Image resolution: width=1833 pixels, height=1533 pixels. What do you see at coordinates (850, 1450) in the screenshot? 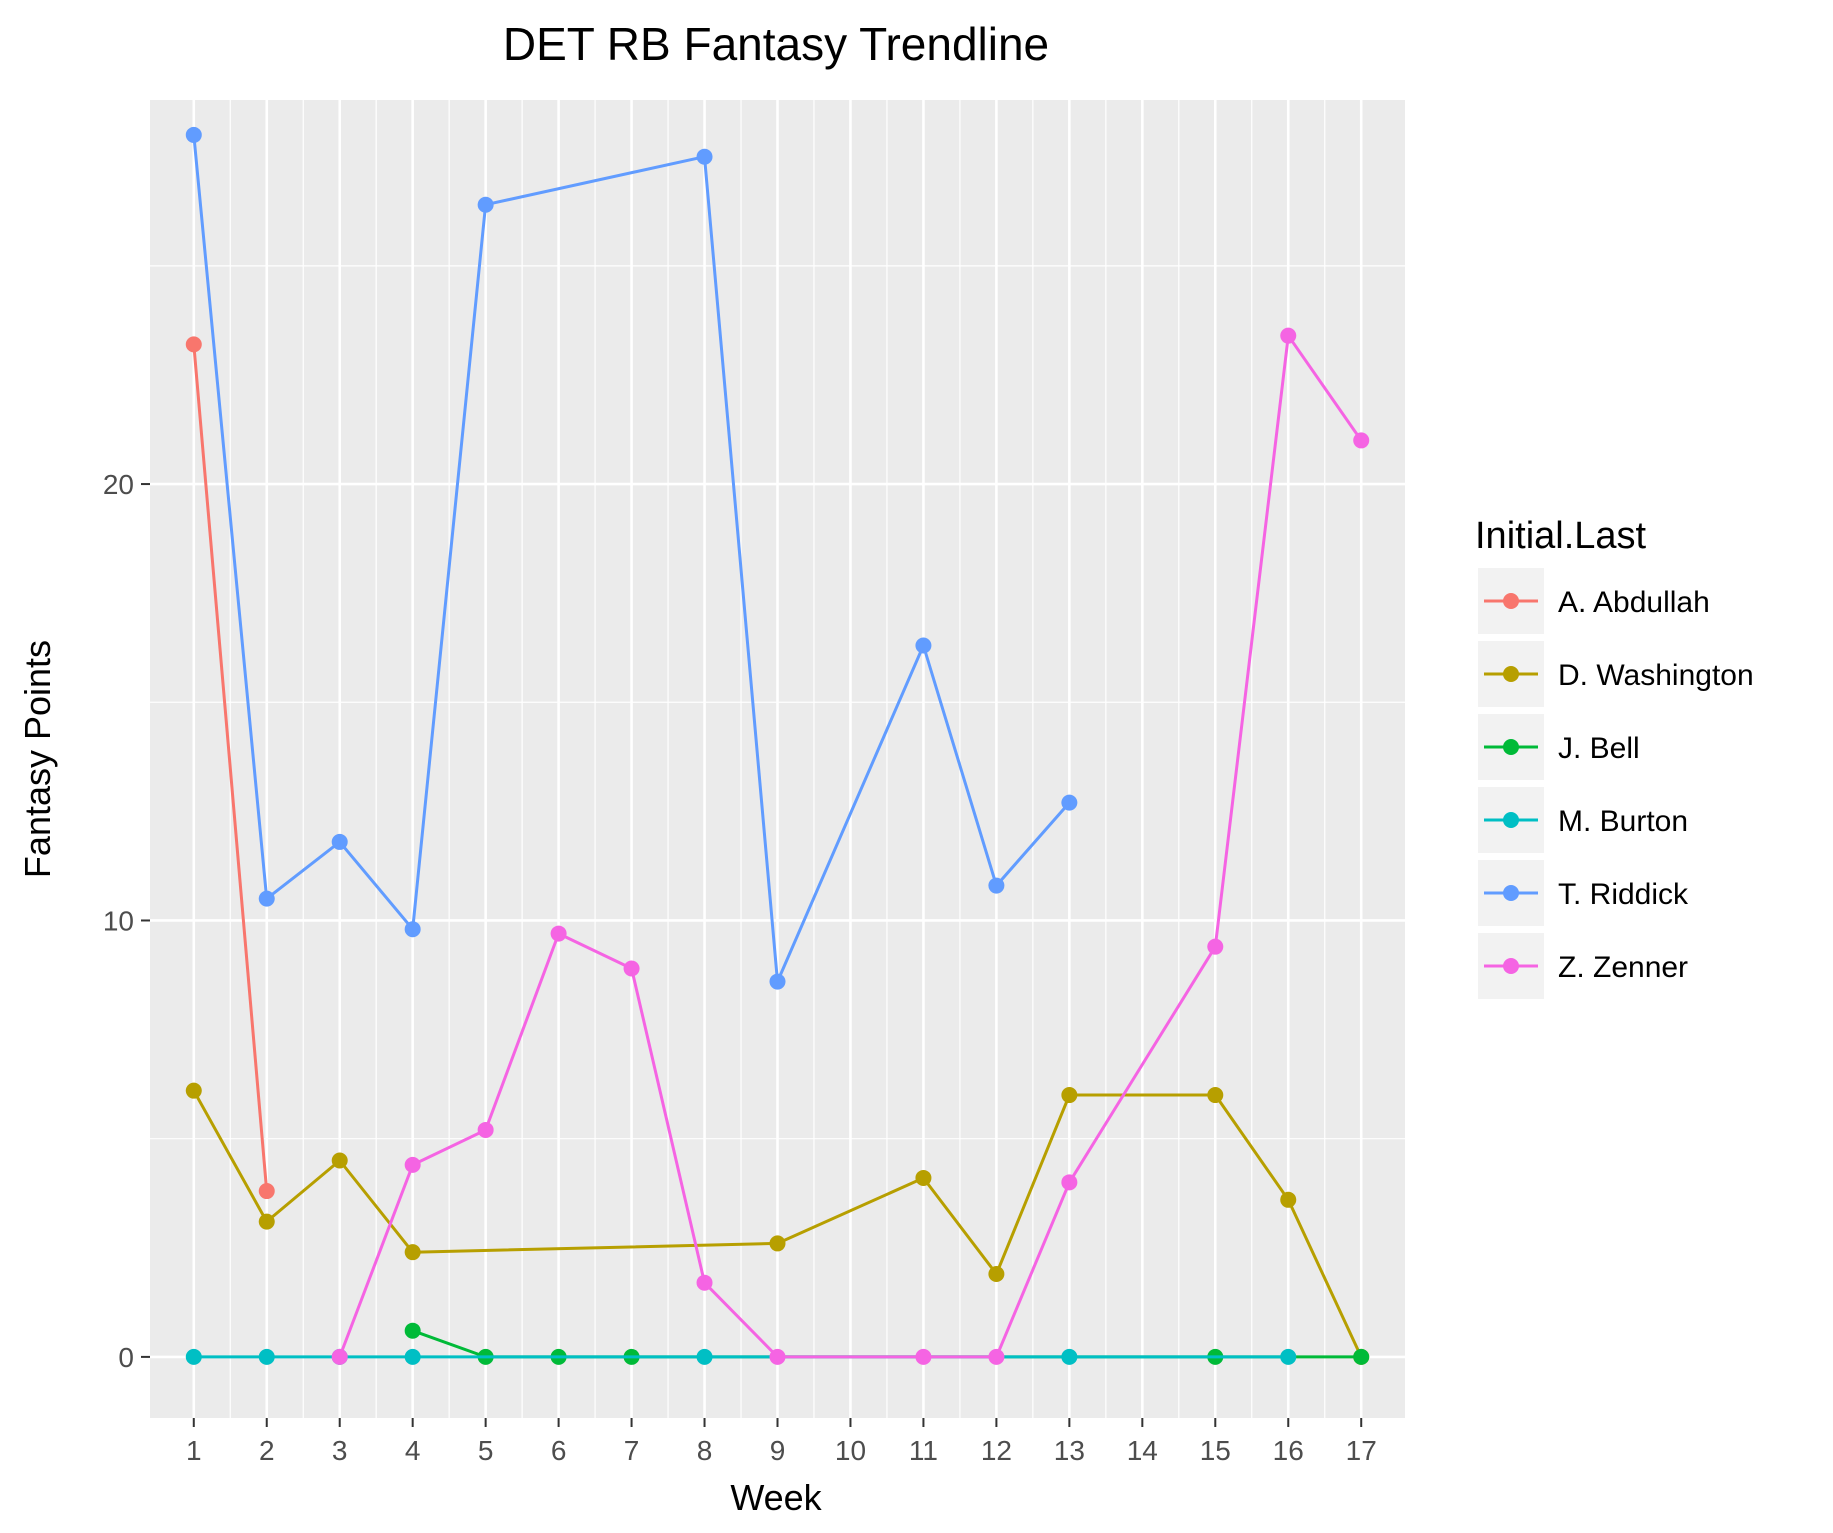
I see `x-tick-label: 10` at bounding box center [850, 1450].